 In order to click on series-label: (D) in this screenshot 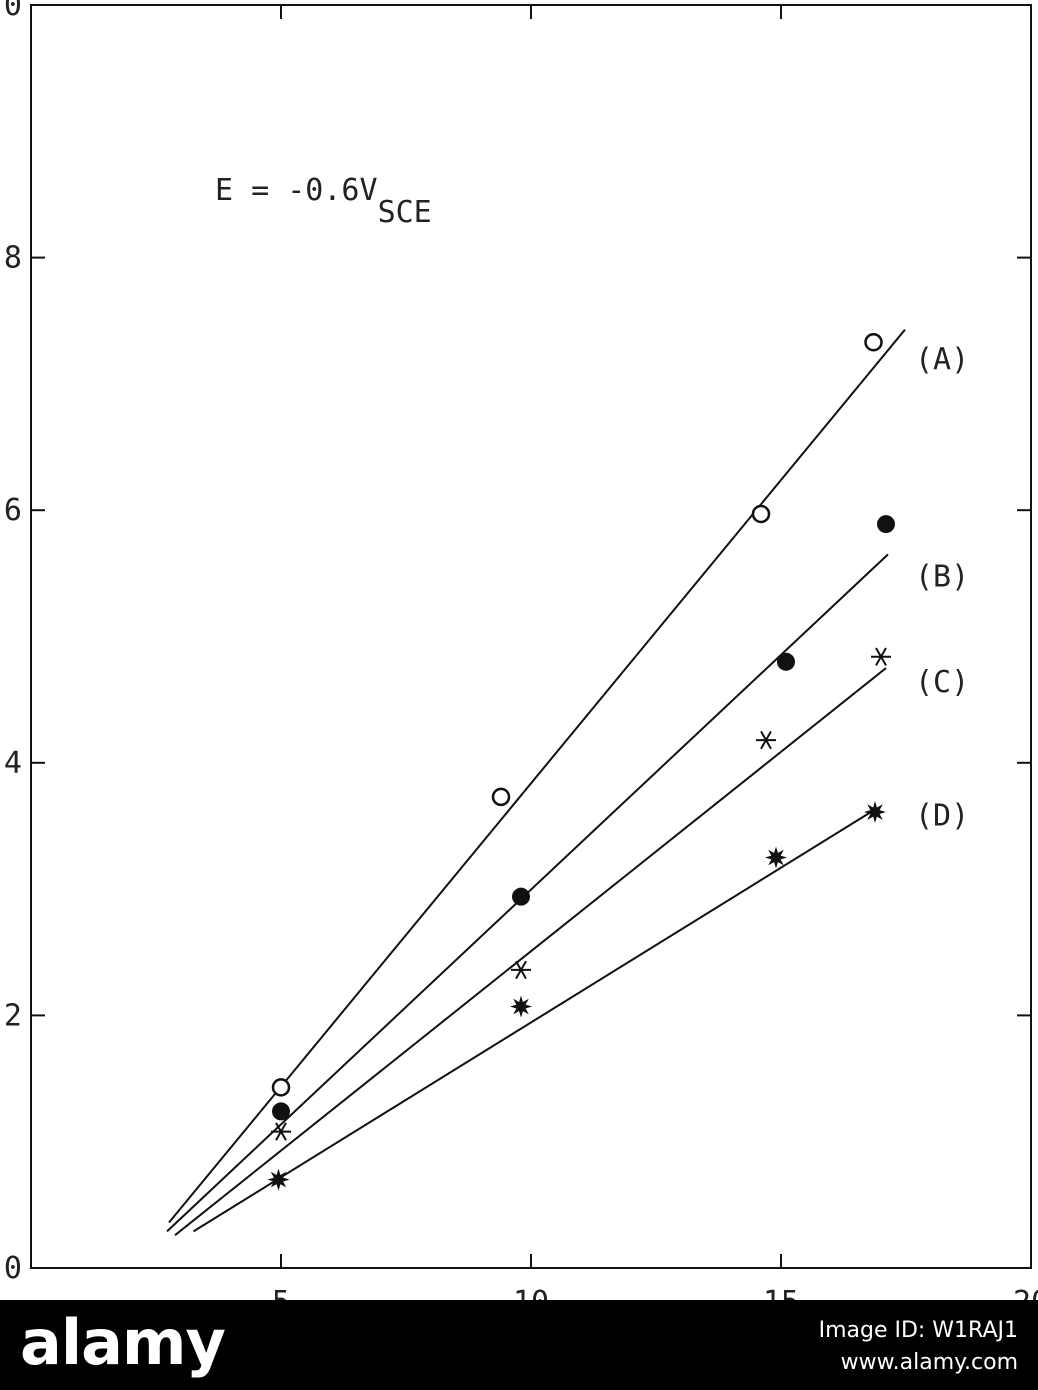, I will do `click(942, 816)`.